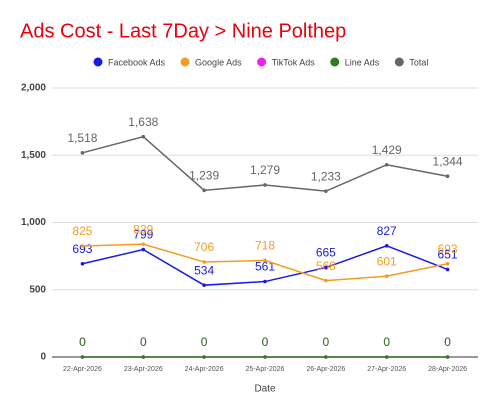 The image size is (500, 415). I want to click on x-tick-label: 22-Apr-2026, so click(82, 369).